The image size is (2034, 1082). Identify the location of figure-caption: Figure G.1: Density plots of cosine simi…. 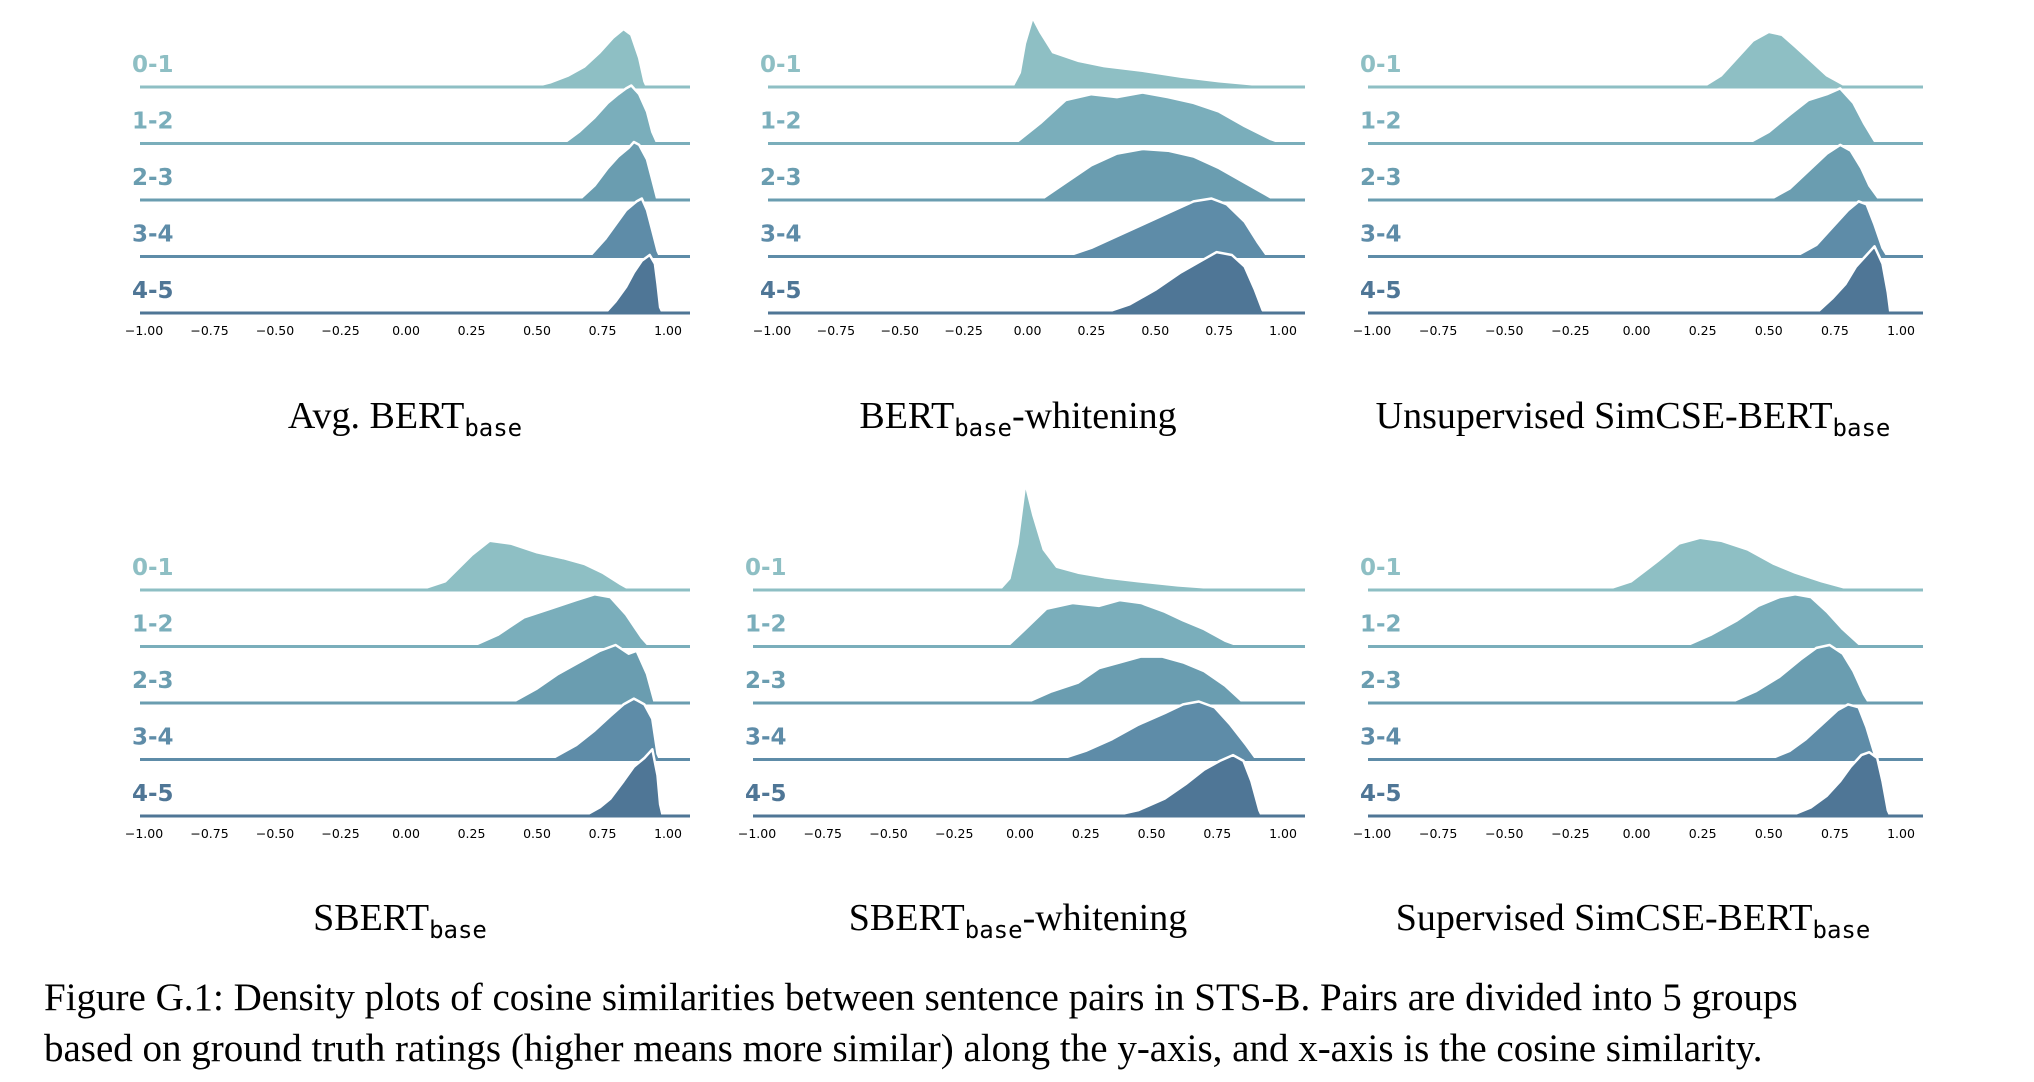
(1024, 1023).